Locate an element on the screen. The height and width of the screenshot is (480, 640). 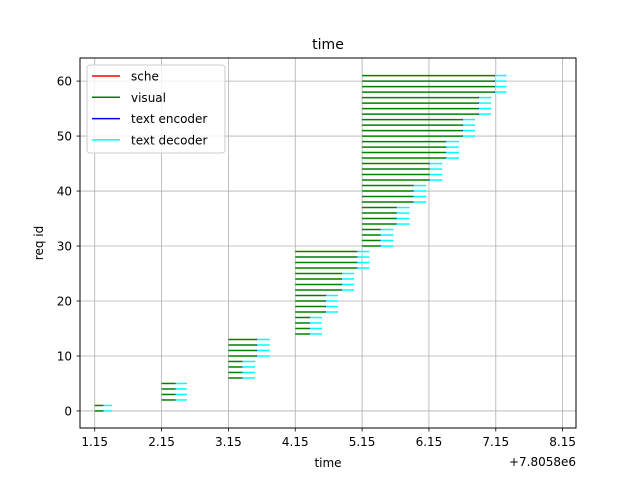
y-tick-label: 10 is located at coordinates (64, 356).